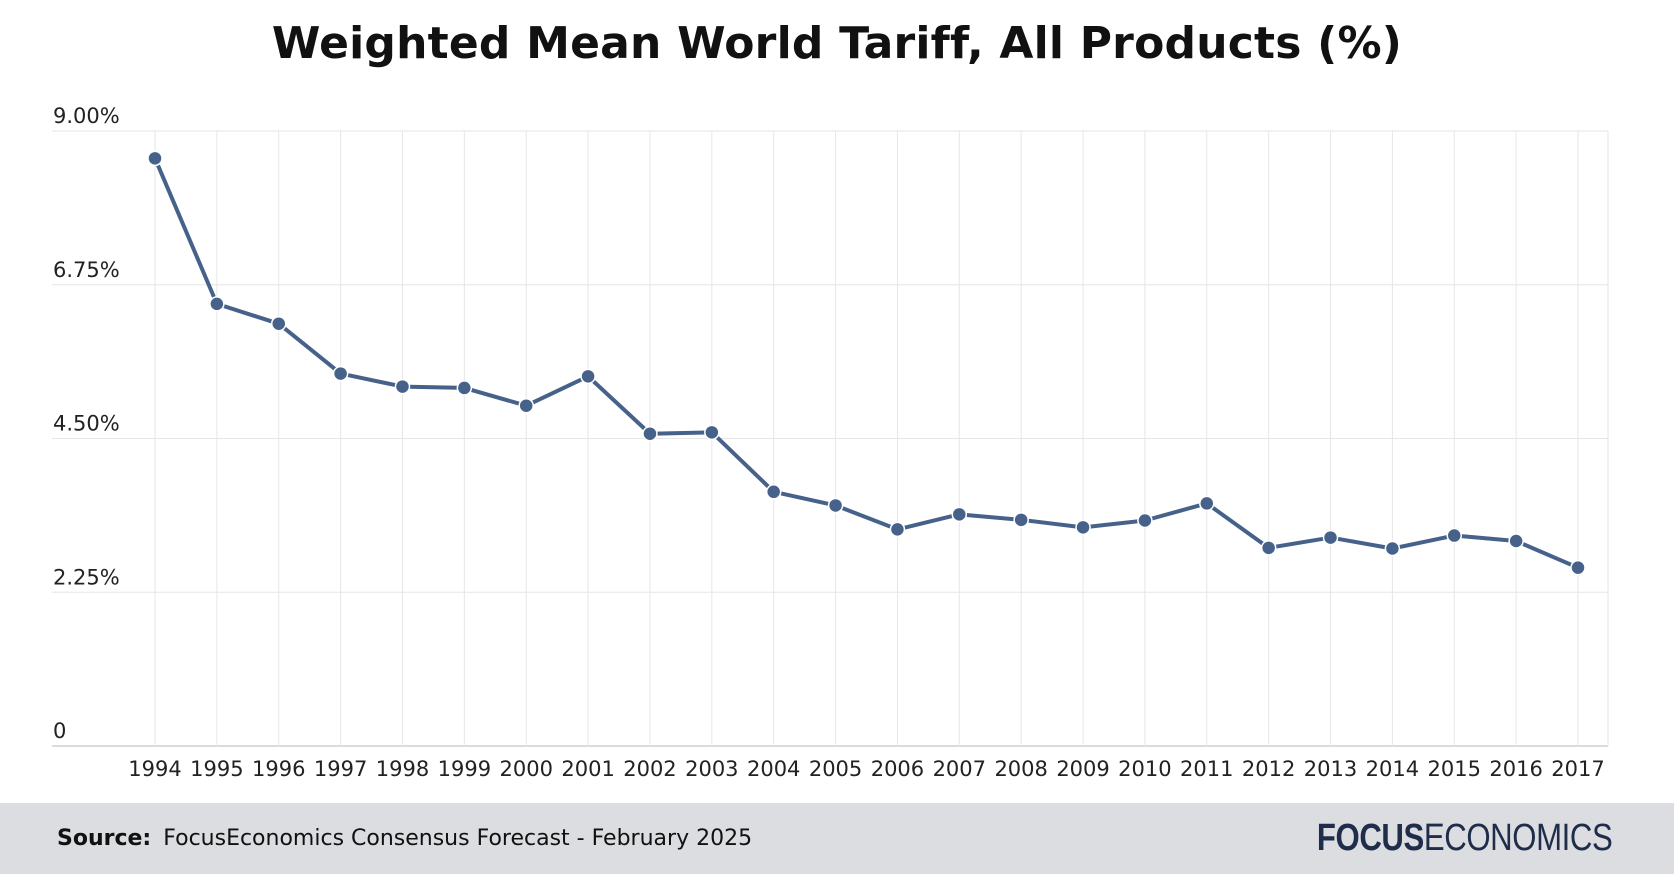 Image resolution: width=1674 pixels, height=874 pixels. Describe the element at coordinates (1268, 548) in the screenshot. I see `data-point-2012` at that location.